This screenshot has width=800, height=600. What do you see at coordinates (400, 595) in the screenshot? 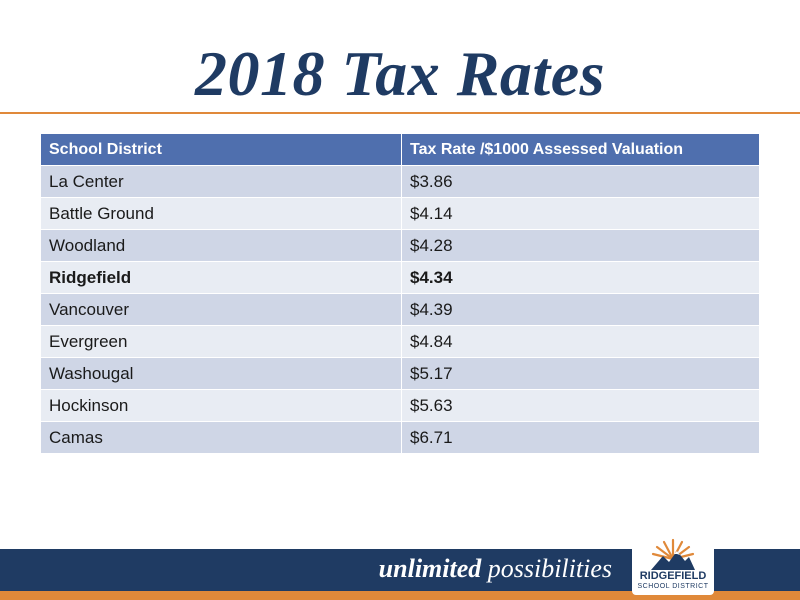
I see `footer-accent-strip` at bounding box center [400, 595].